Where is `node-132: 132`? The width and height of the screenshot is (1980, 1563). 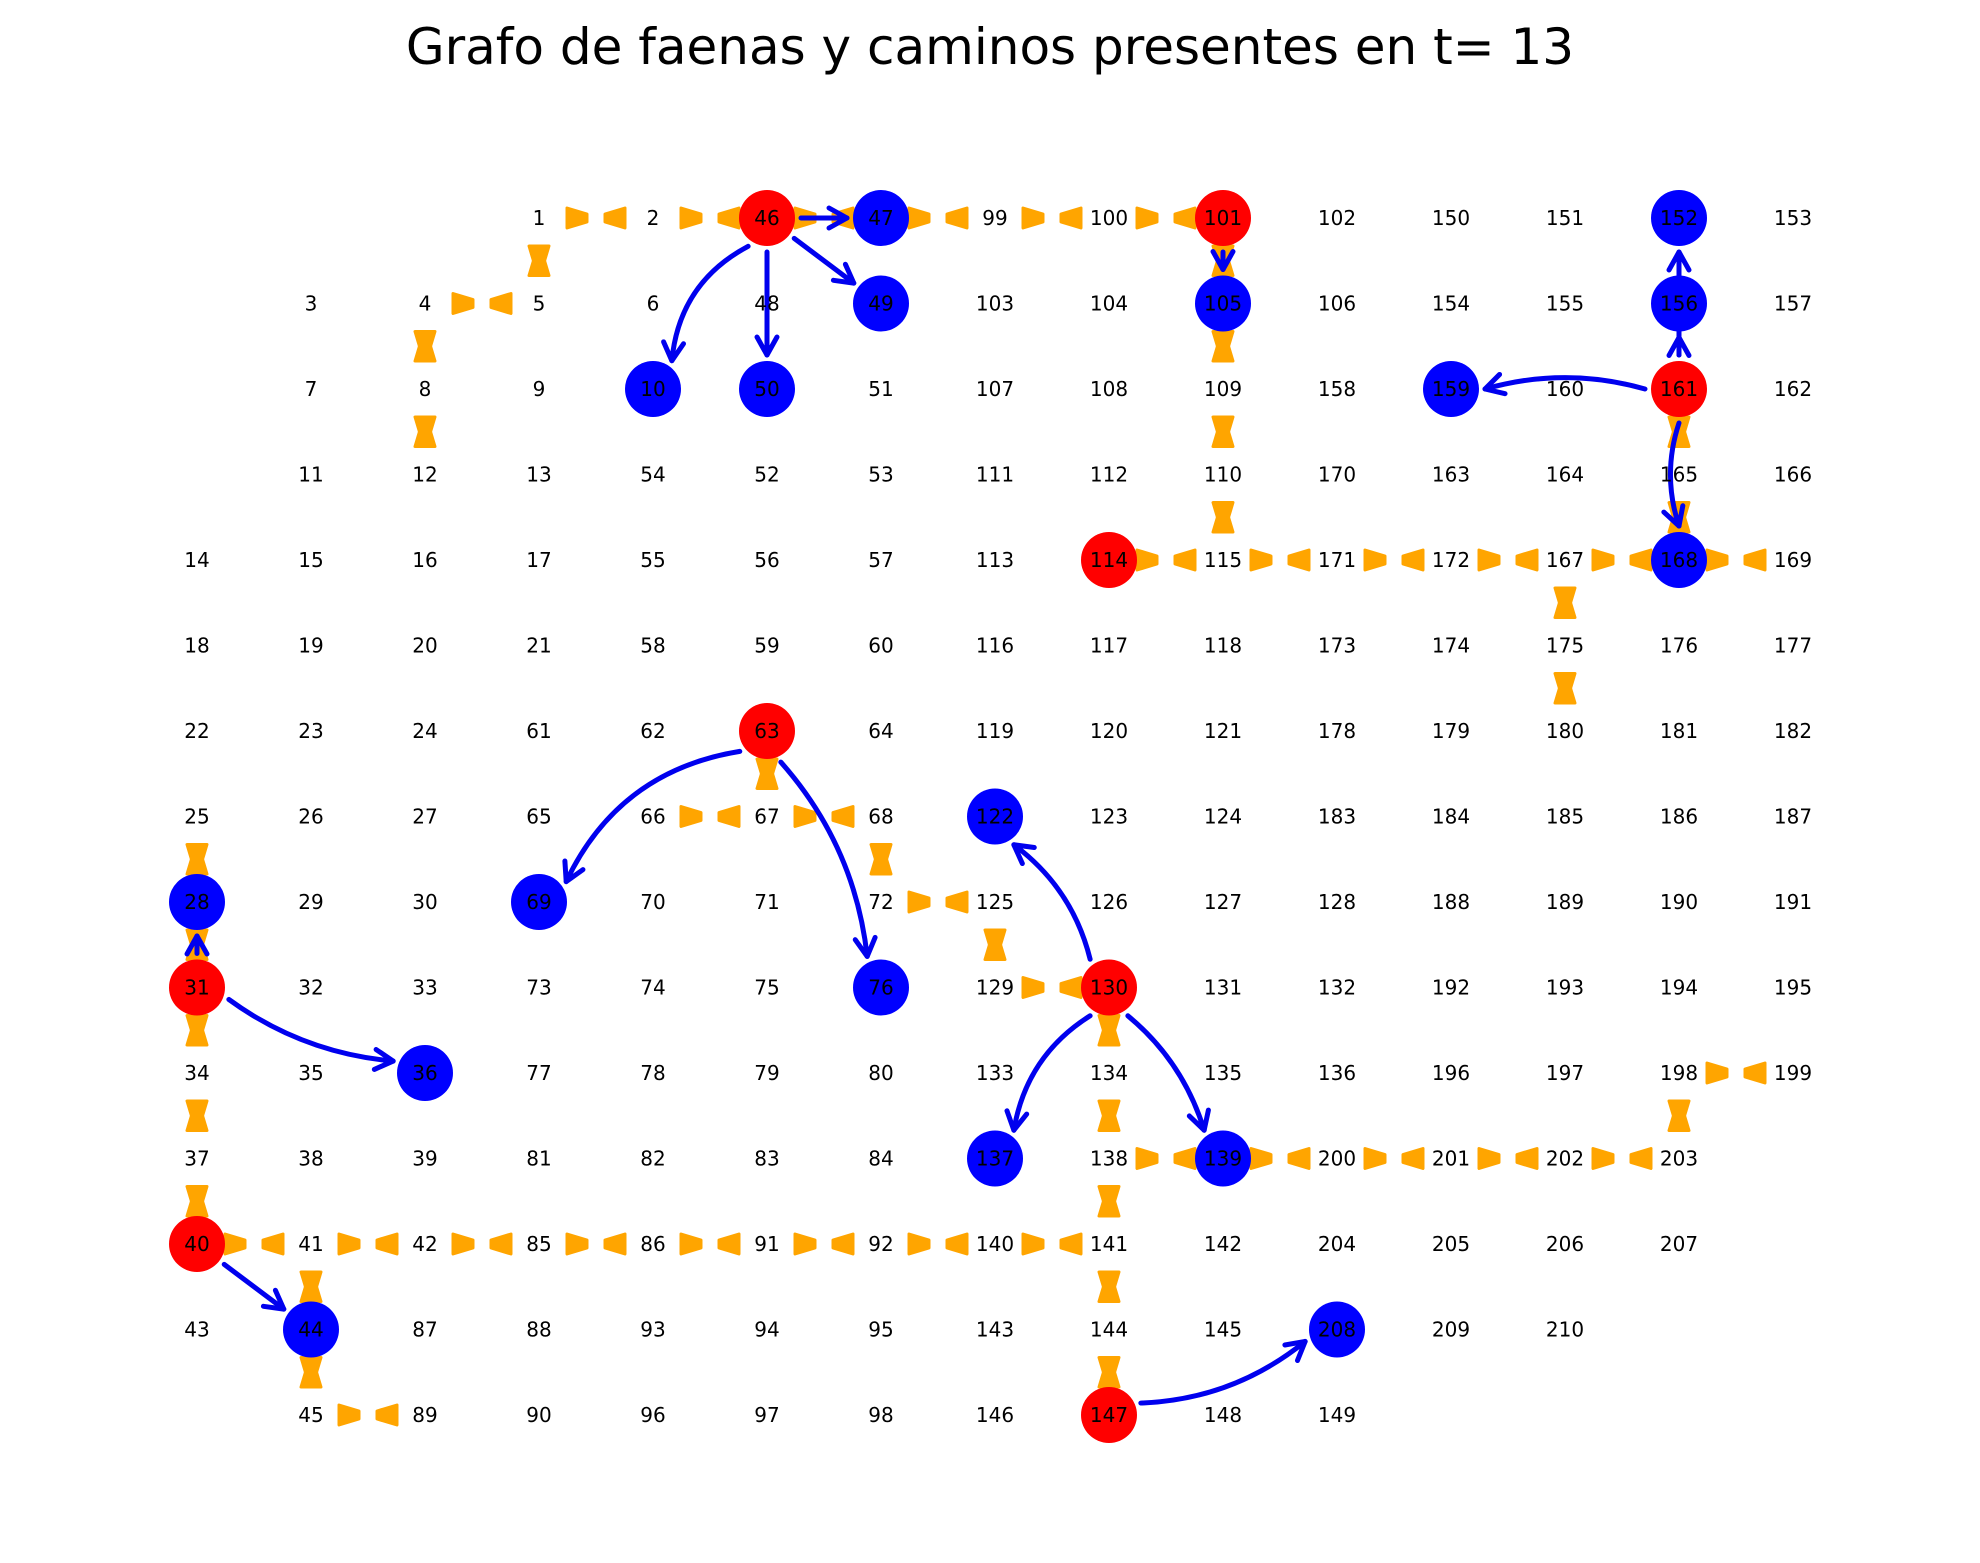
node-132: 132 is located at coordinates (1337, 988).